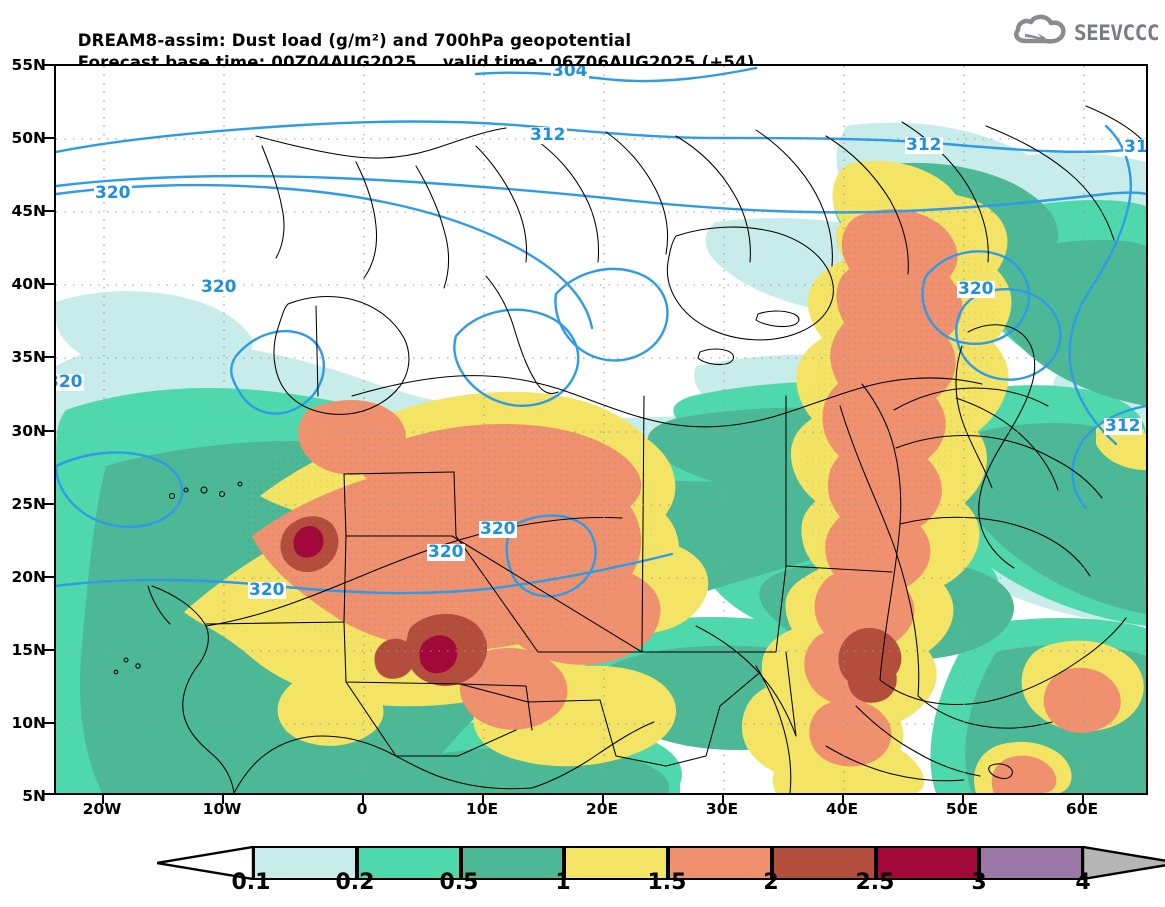  I want to click on ytick-label: 40N, so click(28, 284).